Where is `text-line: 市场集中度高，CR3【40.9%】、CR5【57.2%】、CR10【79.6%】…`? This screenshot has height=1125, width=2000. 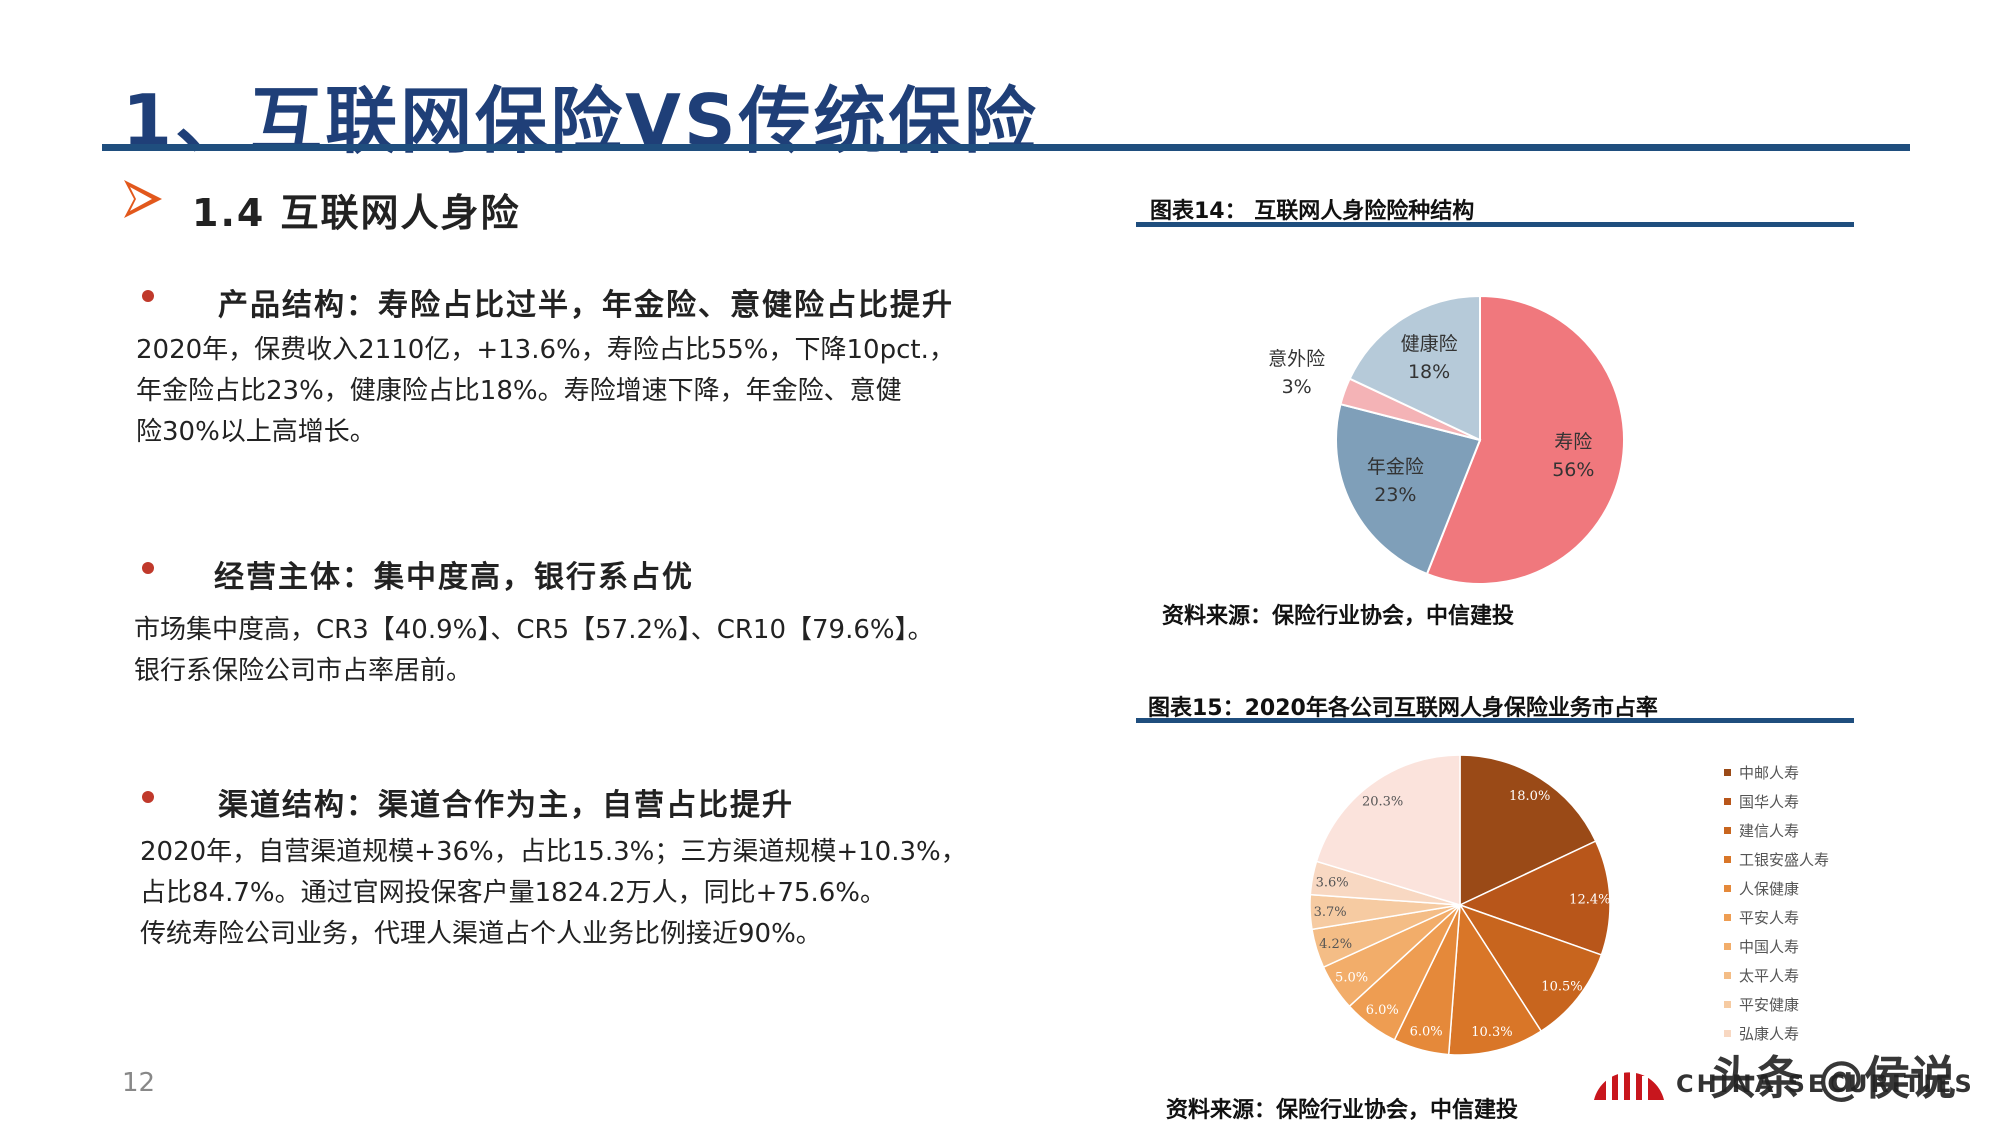
text-line: 市场集中度高，CR3【40.9%】、CR5【57.2%】、CR10【79.6%】… is located at coordinates (534, 630).